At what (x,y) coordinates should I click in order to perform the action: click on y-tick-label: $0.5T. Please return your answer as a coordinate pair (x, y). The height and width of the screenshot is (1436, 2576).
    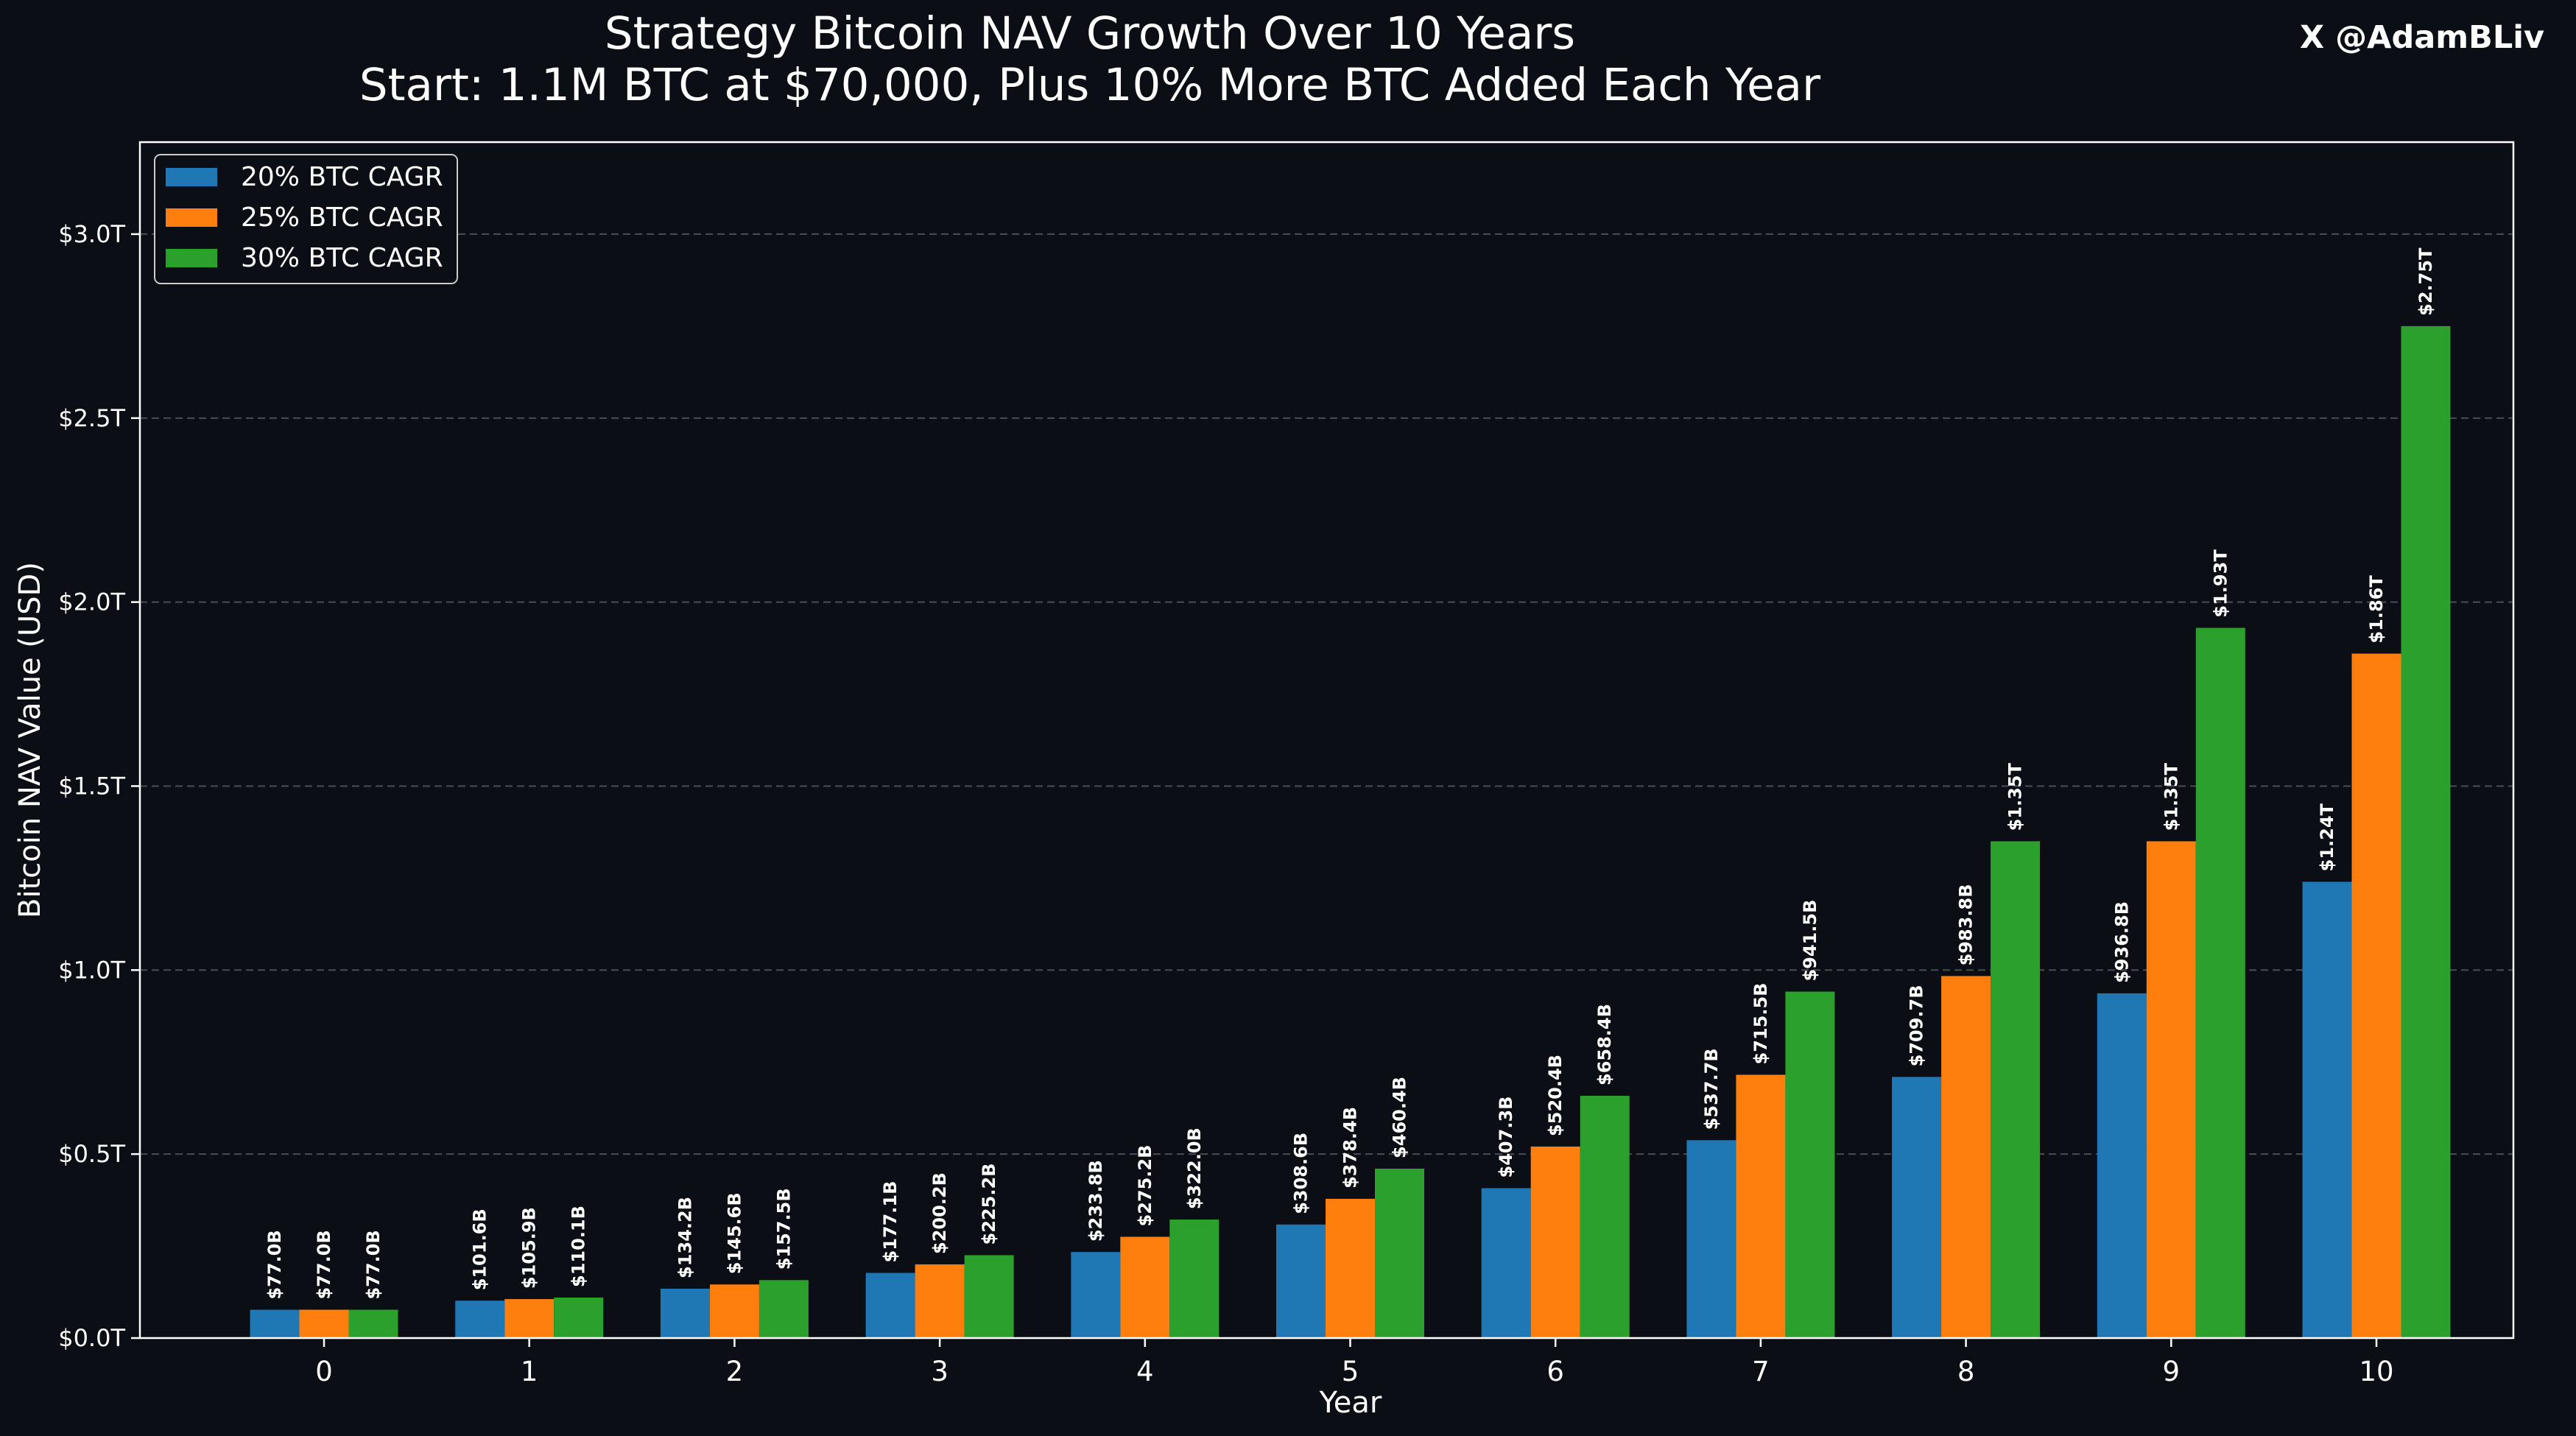
    Looking at the image, I should click on (91, 1154).